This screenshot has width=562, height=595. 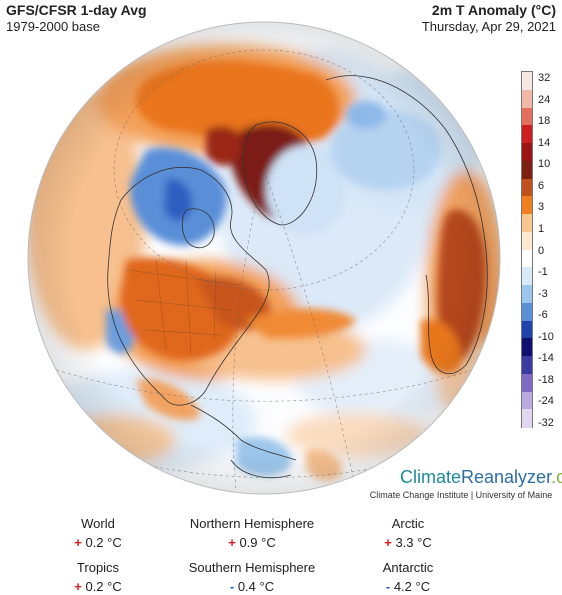 I want to click on variable-title: 2m T Anomaly (°C), so click(x=493, y=10).